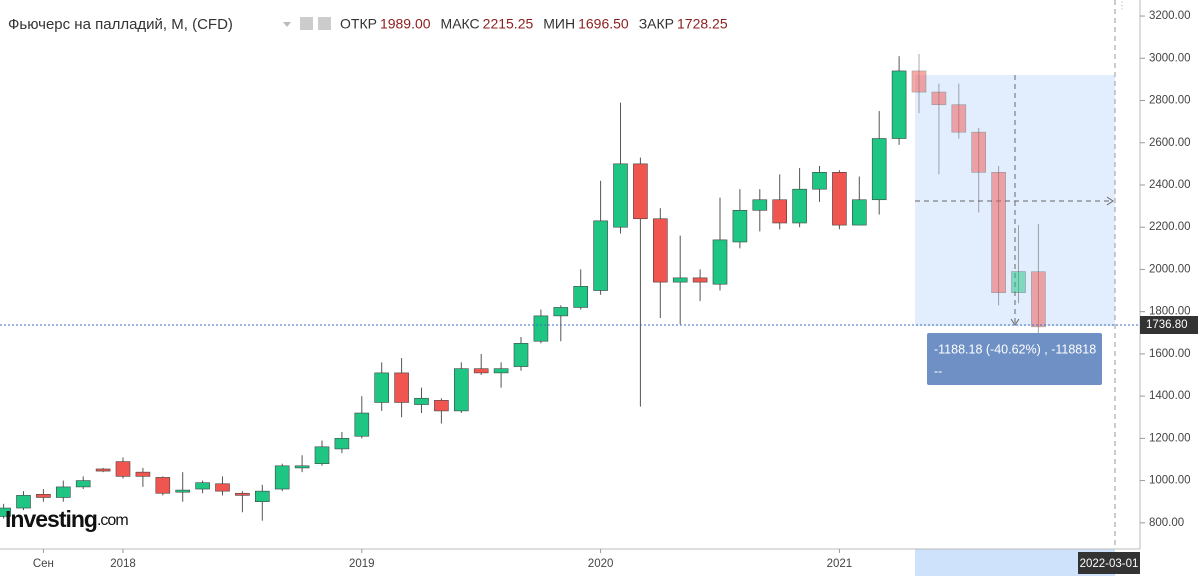  What do you see at coordinates (1170, 438) in the screenshot?
I see `y-tick-label: 1200.00` at bounding box center [1170, 438].